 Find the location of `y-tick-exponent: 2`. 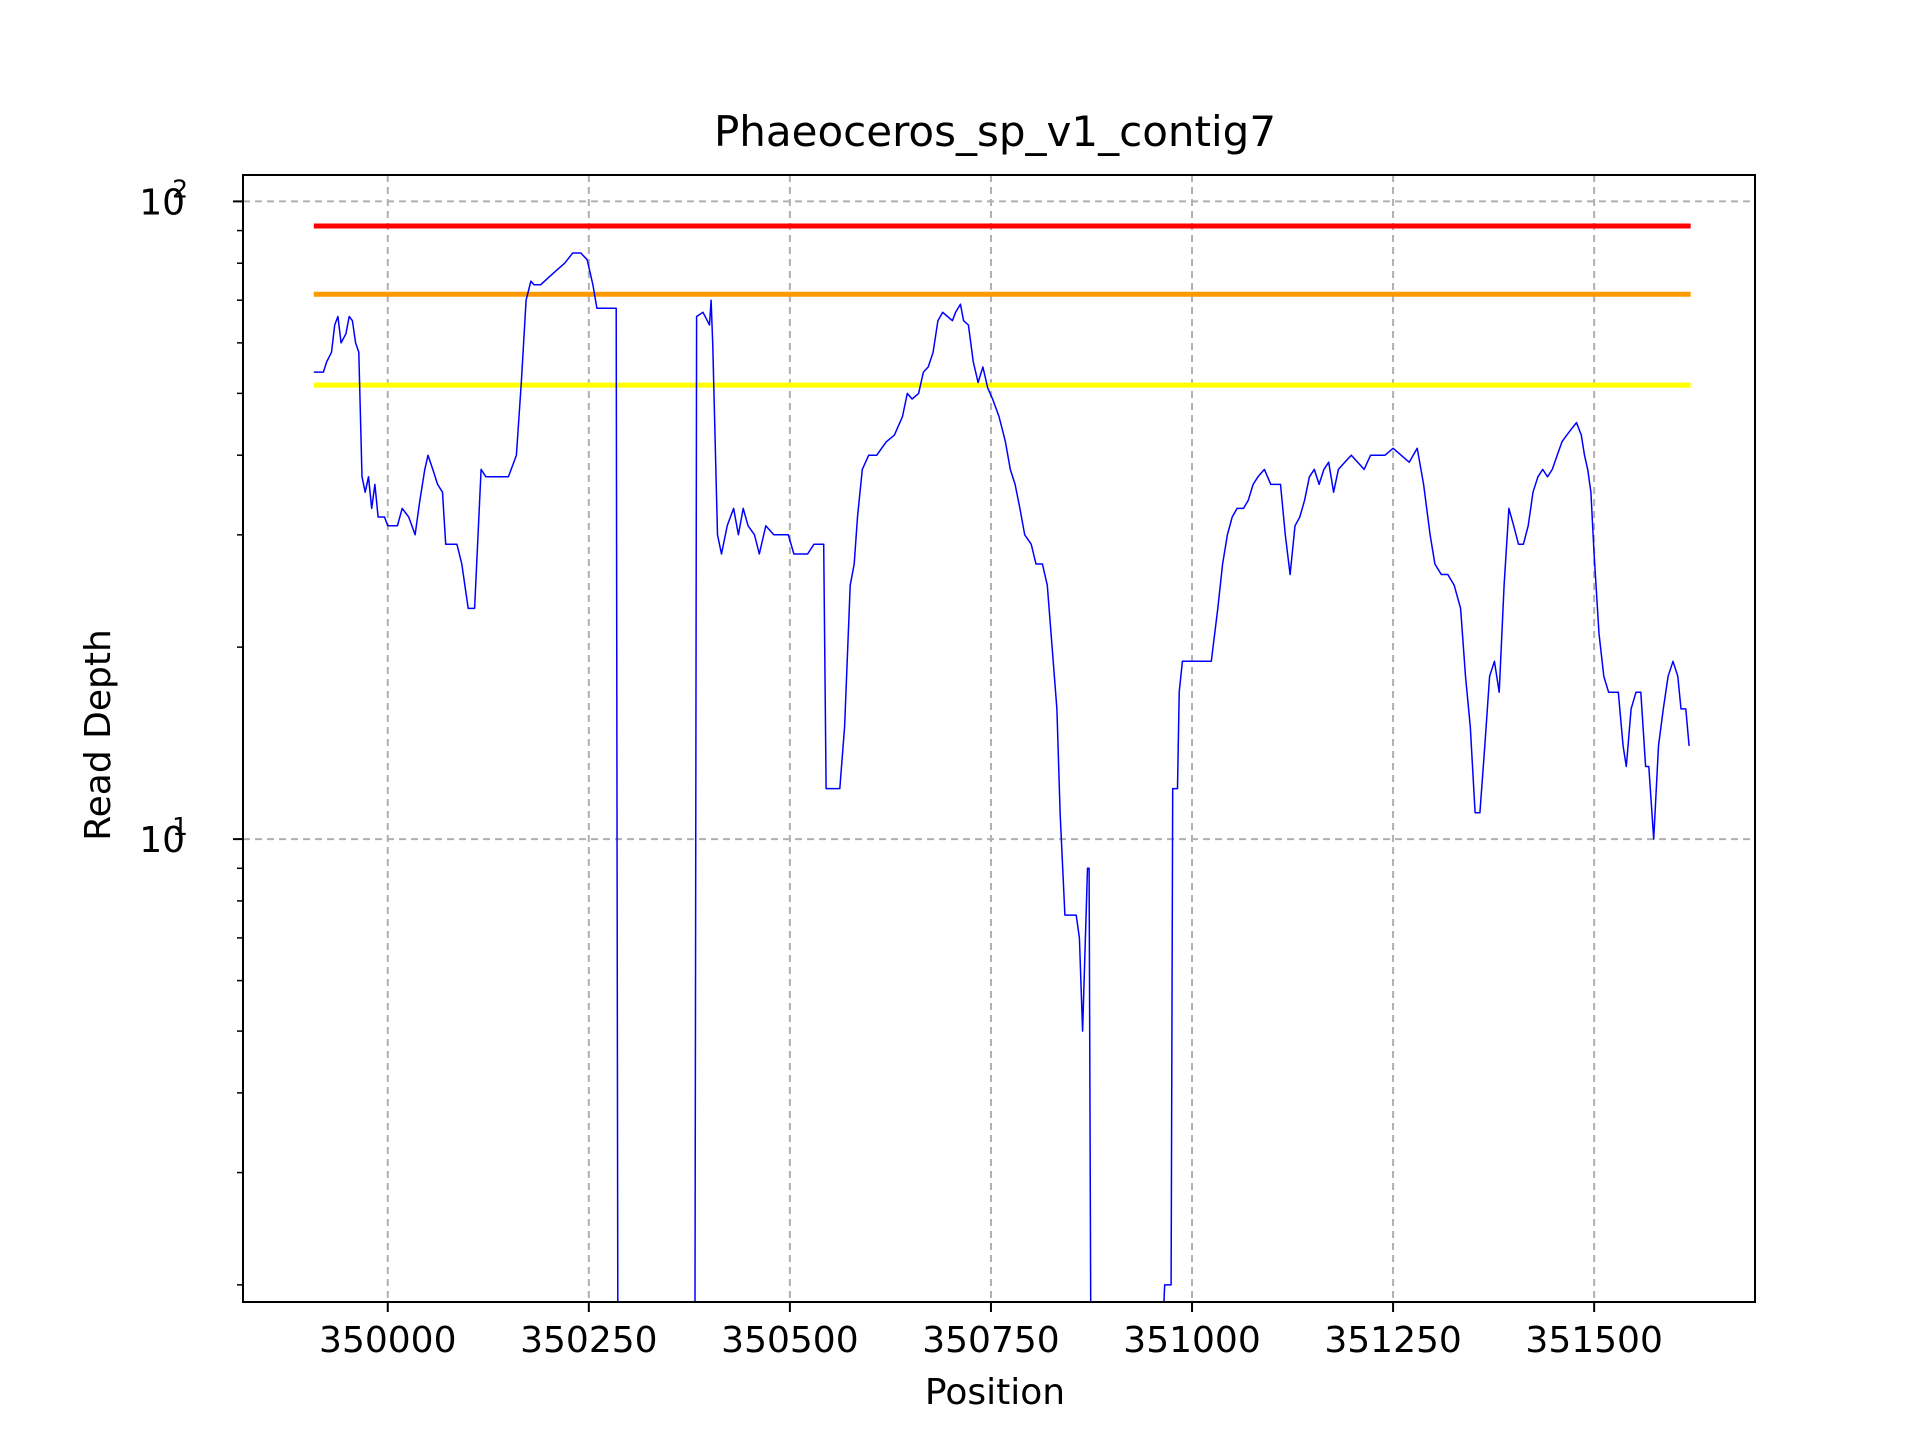

y-tick-exponent: 2 is located at coordinates (180, 188).